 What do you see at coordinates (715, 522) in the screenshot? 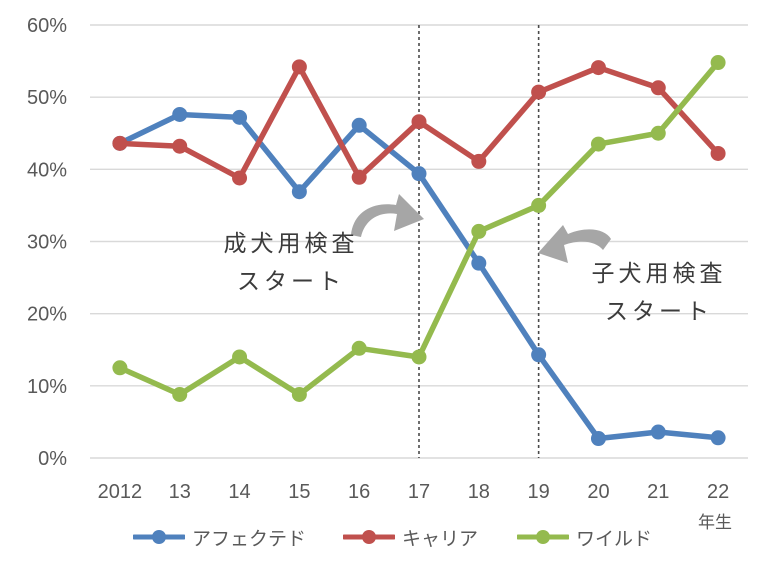
I see `x-axis-unit-label: 年生` at bounding box center [715, 522].